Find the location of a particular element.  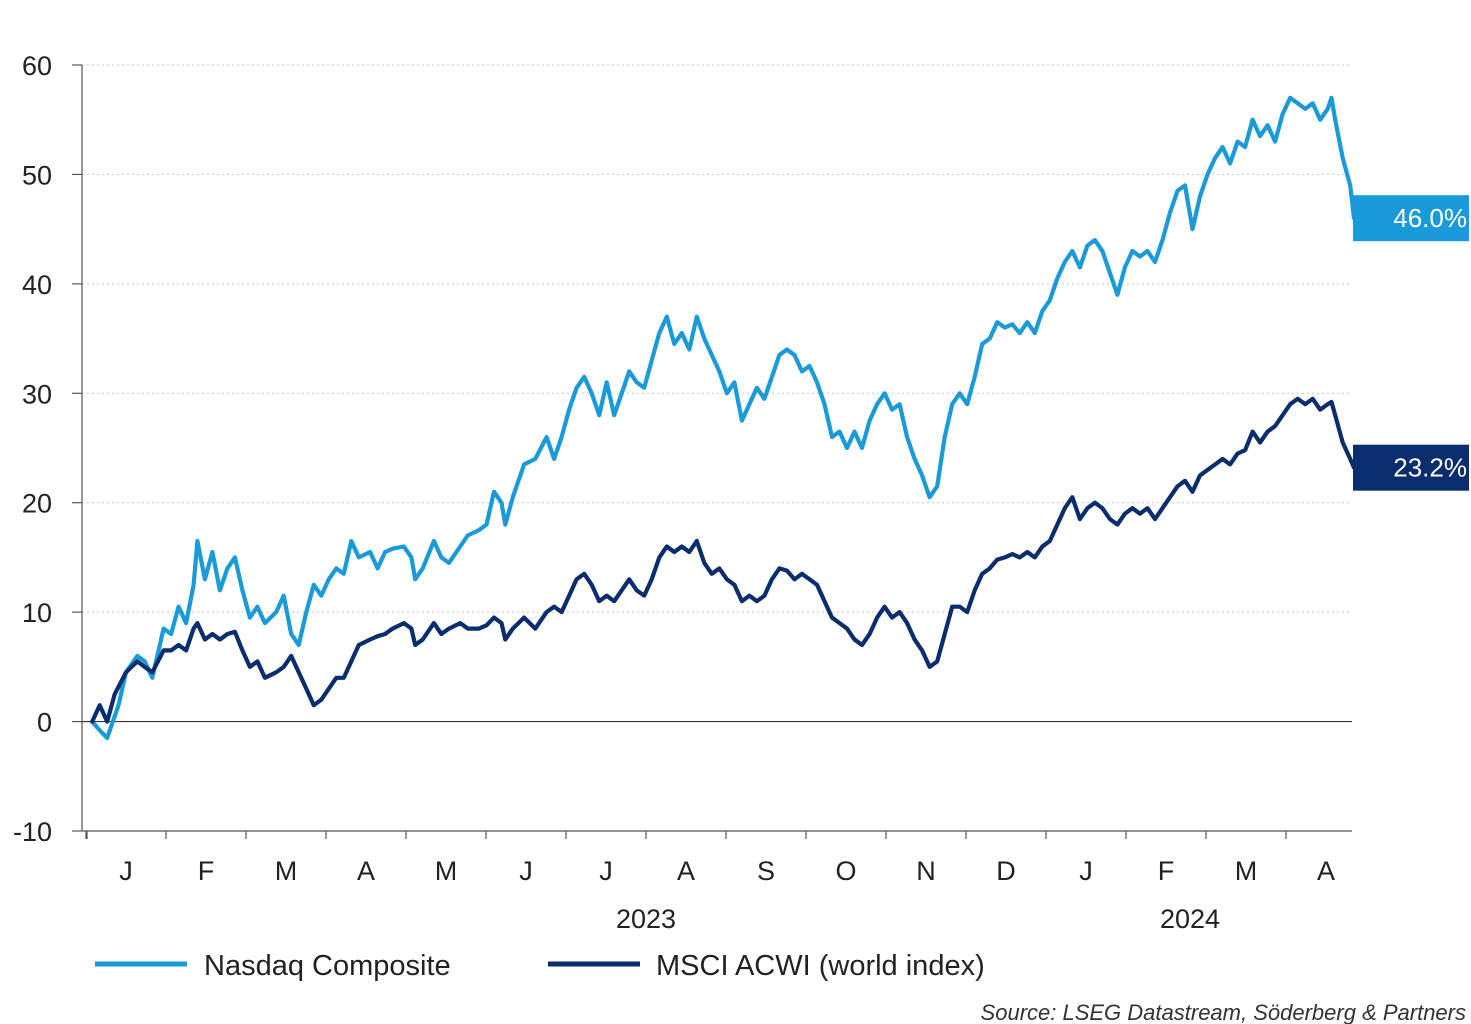

x-tick-label: S is located at coordinates (766, 871).